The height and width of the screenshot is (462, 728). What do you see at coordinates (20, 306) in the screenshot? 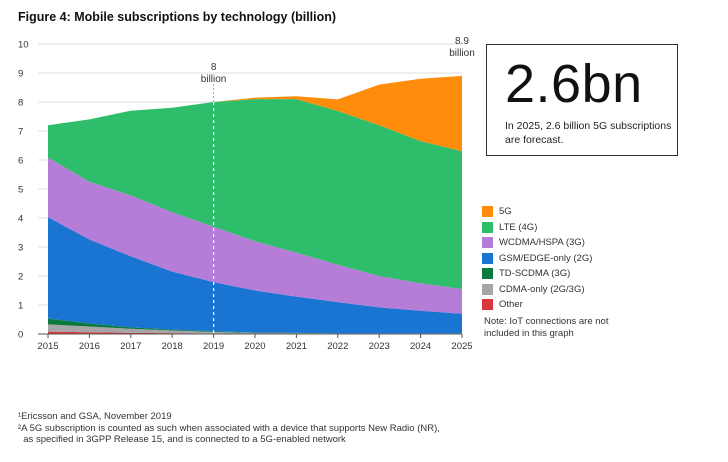
I see `y-tick-label: 1` at bounding box center [20, 306].